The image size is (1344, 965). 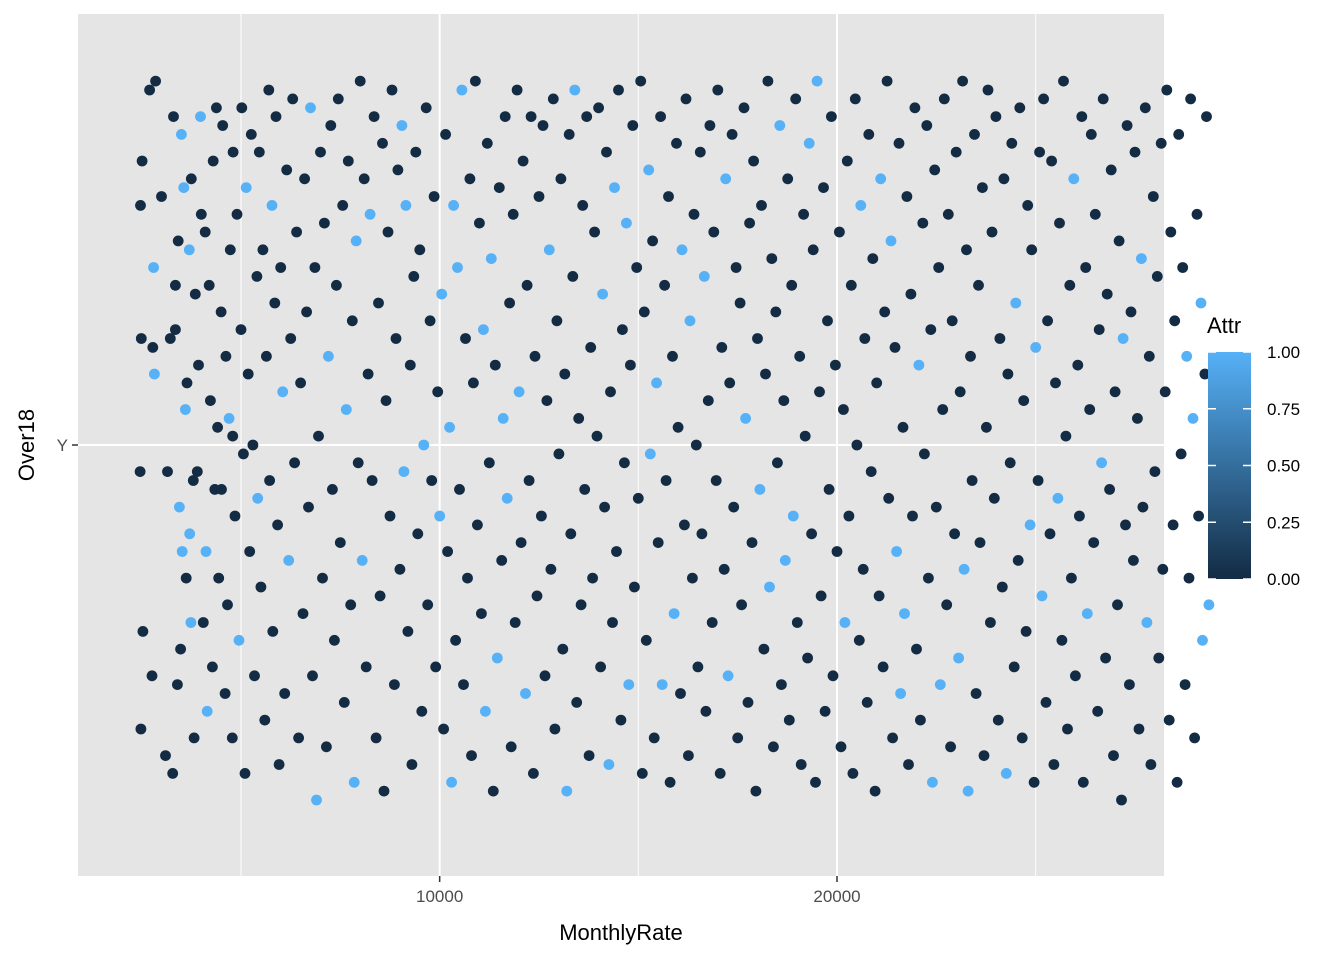 What do you see at coordinates (836, 896) in the screenshot?
I see `x-tick-label: 20000` at bounding box center [836, 896].